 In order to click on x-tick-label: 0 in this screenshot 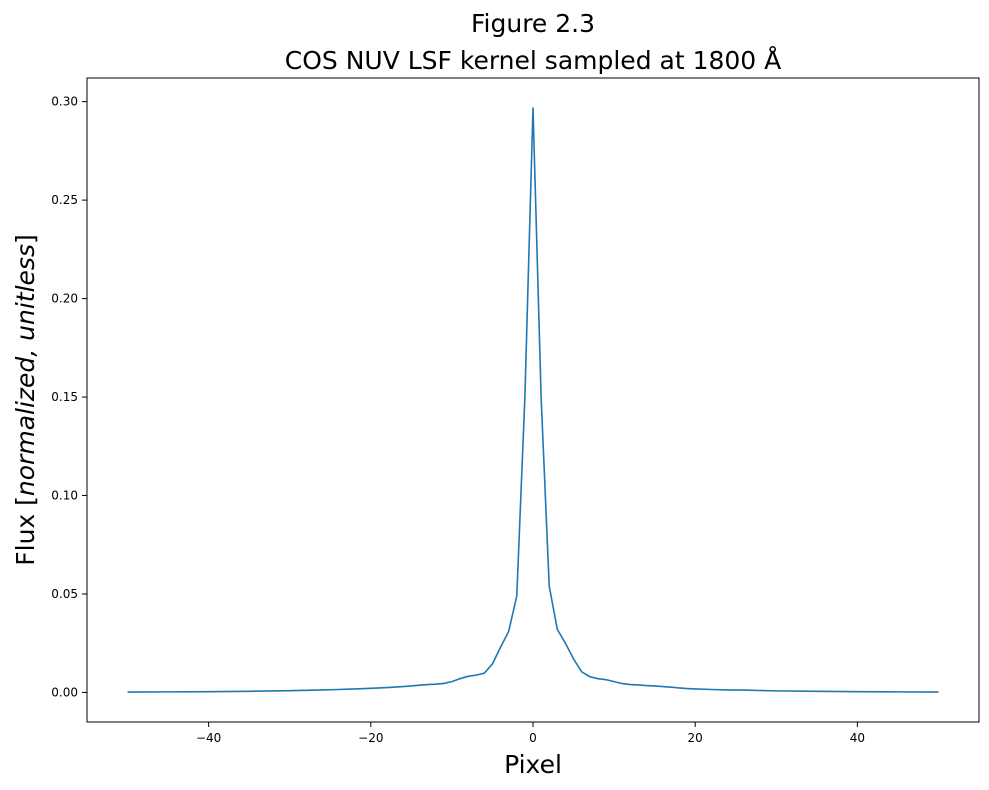, I will do `click(533, 738)`.